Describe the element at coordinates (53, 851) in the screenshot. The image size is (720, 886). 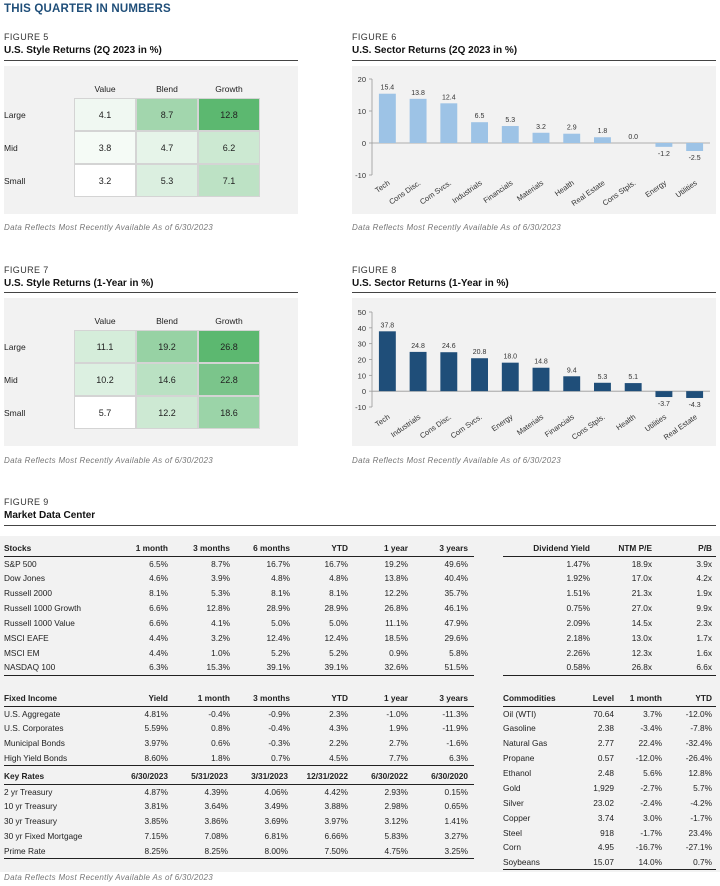
I see `table-cell: Prime Rate` at that location.